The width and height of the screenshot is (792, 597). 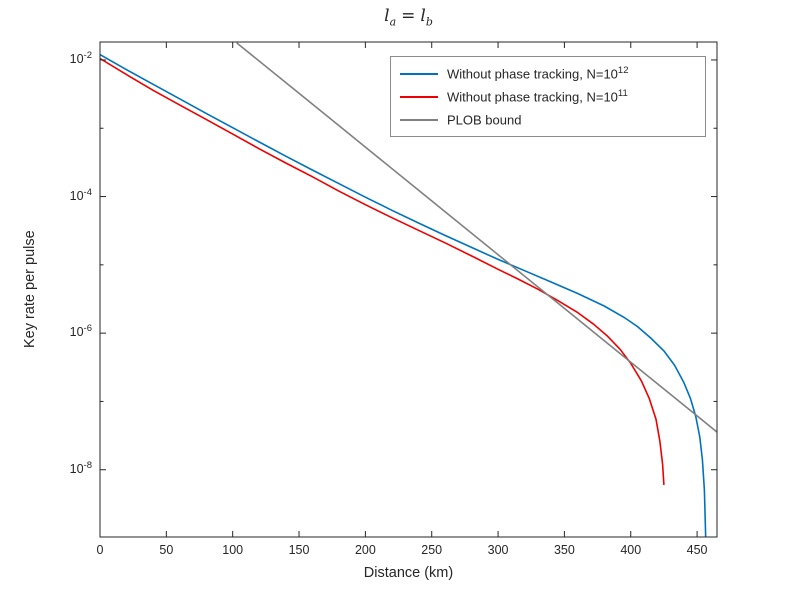 I want to click on y-tick-label: 10⁻⁴, so click(x=80, y=194).